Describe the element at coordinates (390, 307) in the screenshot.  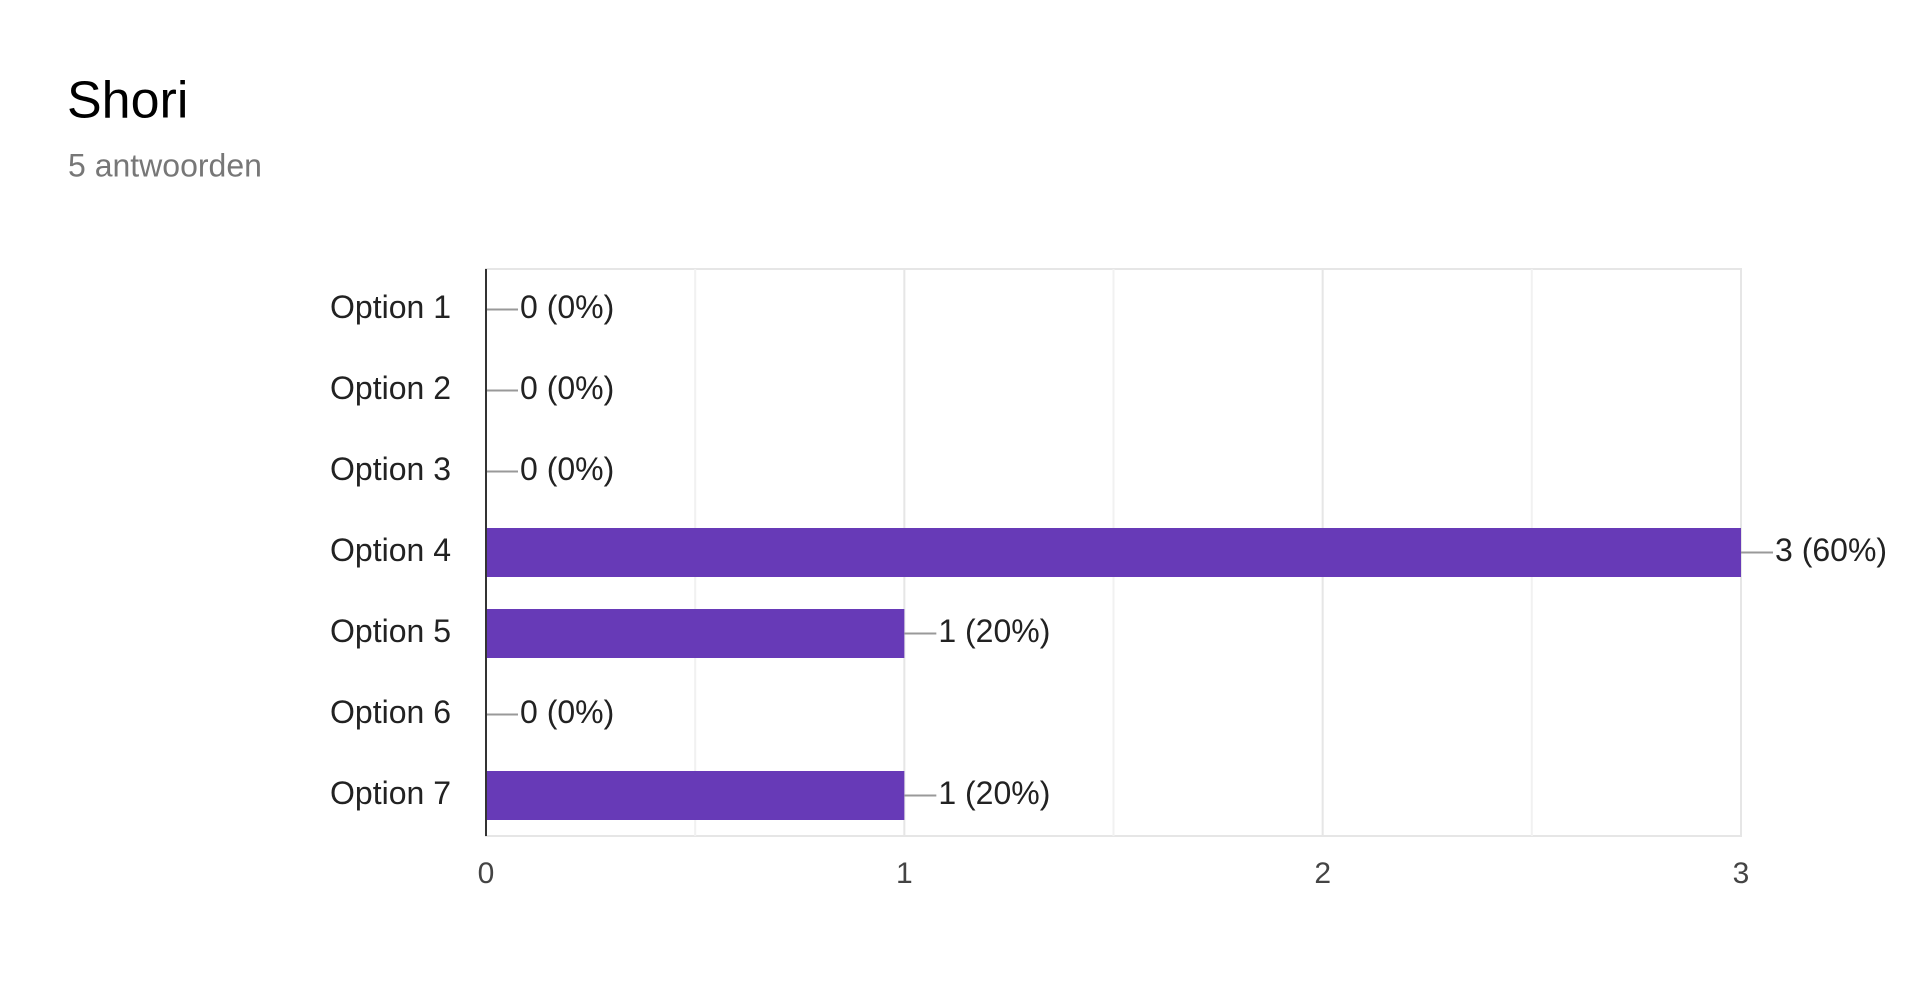
I see `y-tick-label: Option 1` at that location.